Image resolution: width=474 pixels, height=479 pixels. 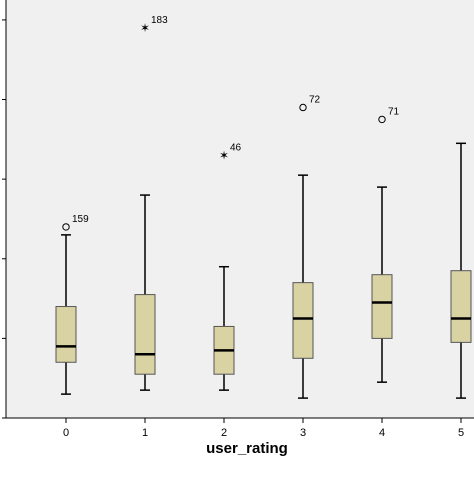 I want to click on outlier-label: 159, so click(x=80, y=219).